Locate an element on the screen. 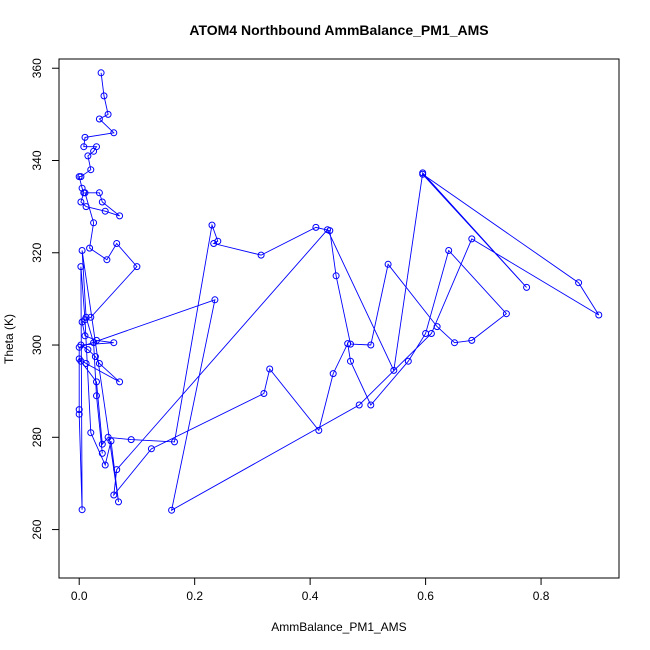 The height and width of the screenshot is (650, 650). x-tick-label: 0.4 is located at coordinates (310, 596).